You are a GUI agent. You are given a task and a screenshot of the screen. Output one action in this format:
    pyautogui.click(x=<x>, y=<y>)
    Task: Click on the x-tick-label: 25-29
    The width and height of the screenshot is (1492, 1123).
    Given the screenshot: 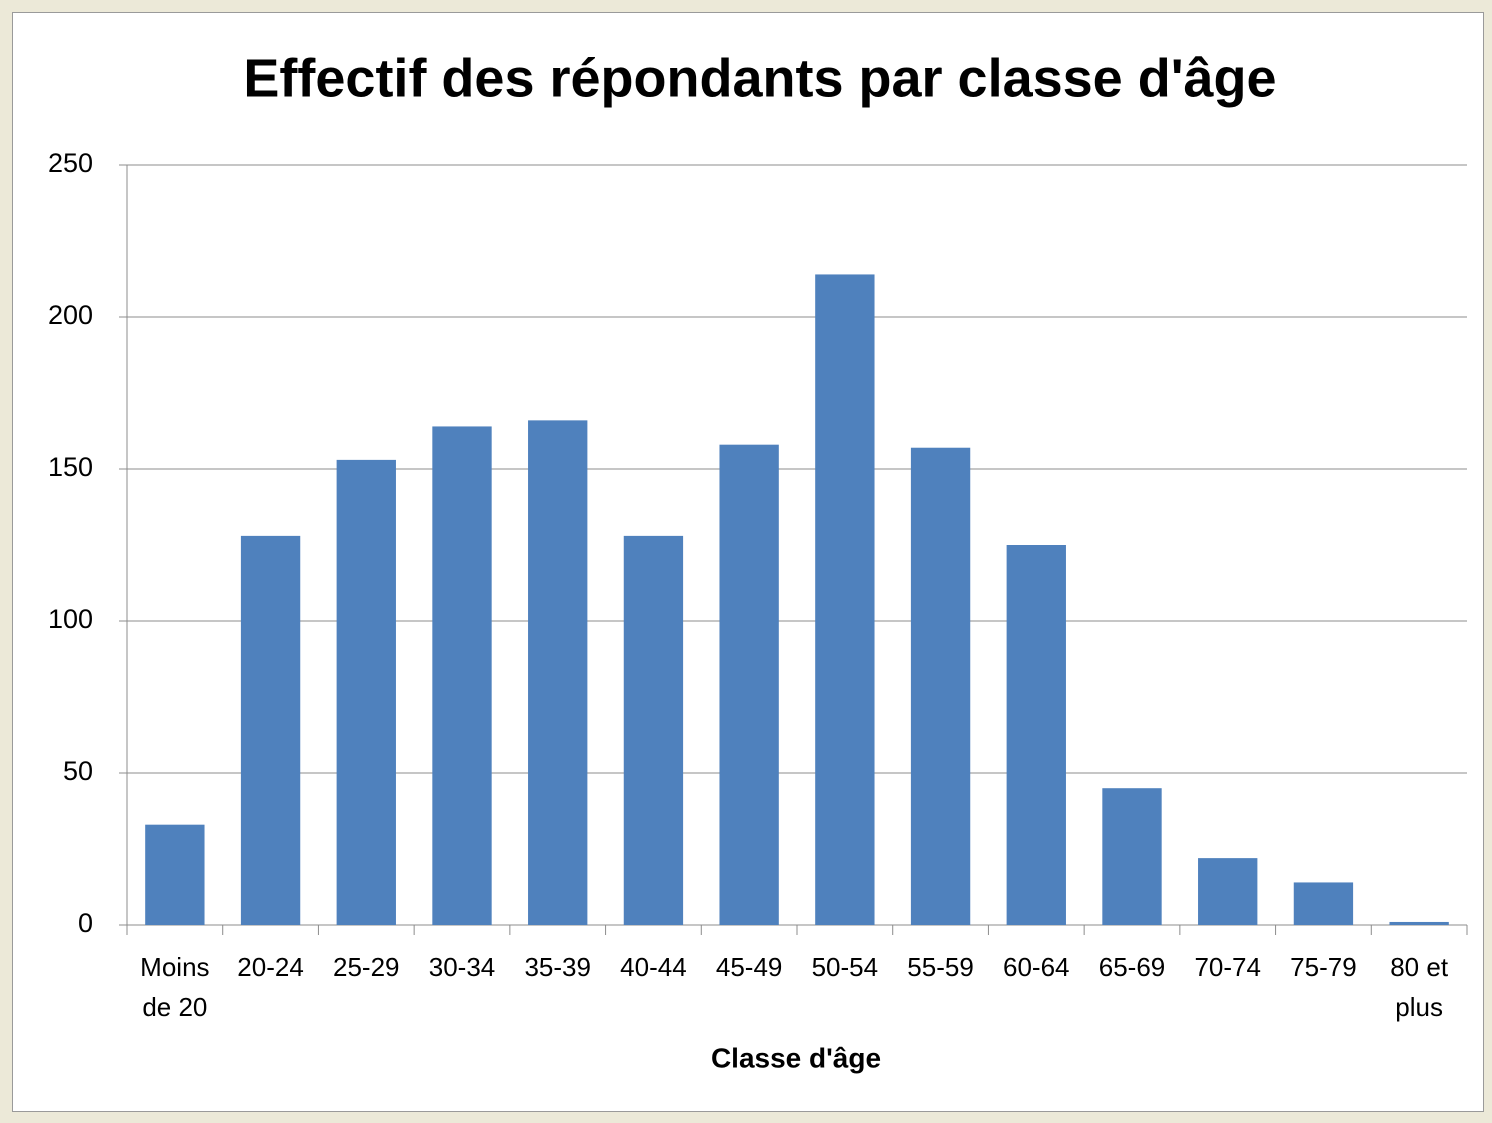 What is the action you would take?
    pyautogui.click(x=366, y=967)
    